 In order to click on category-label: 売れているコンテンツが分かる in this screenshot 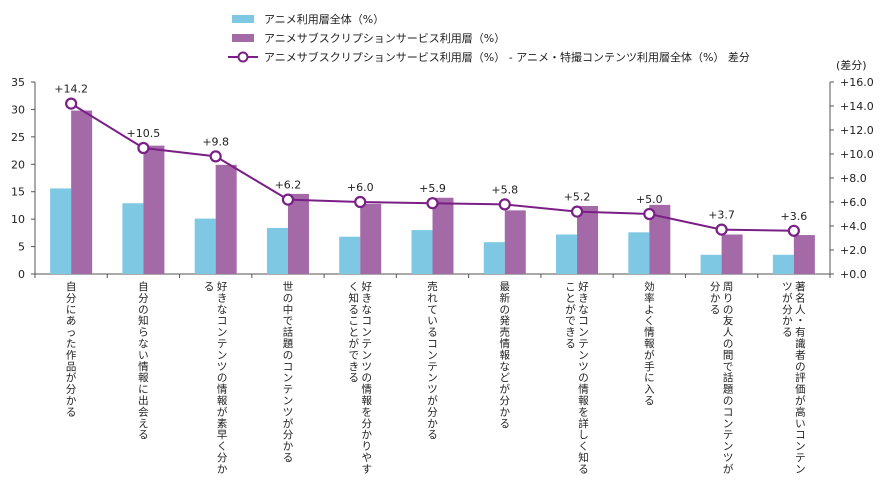, I will do `click(432, 360)`.